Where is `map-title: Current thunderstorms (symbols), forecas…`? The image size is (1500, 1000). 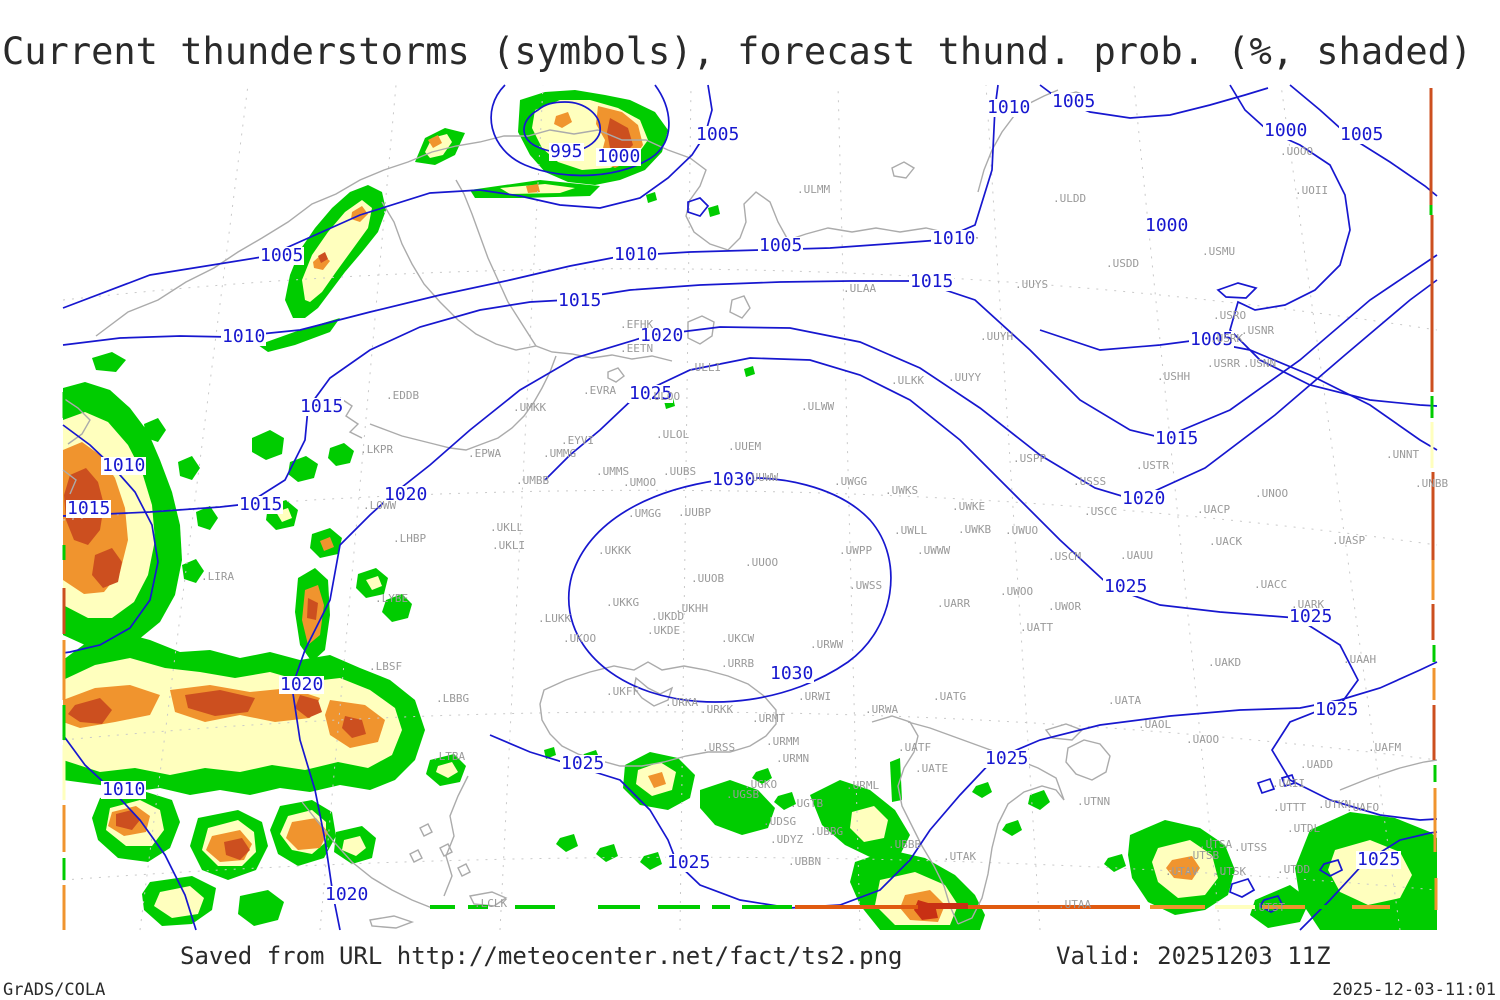
map-title: Current thunderstorms (symbols), forecas… is located at coordinates (737, 51).